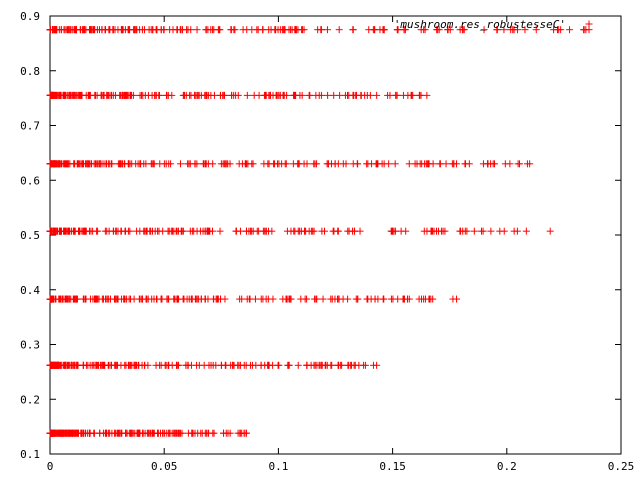  I want to click on y-tick-label: 0.9, so click(30, 16).